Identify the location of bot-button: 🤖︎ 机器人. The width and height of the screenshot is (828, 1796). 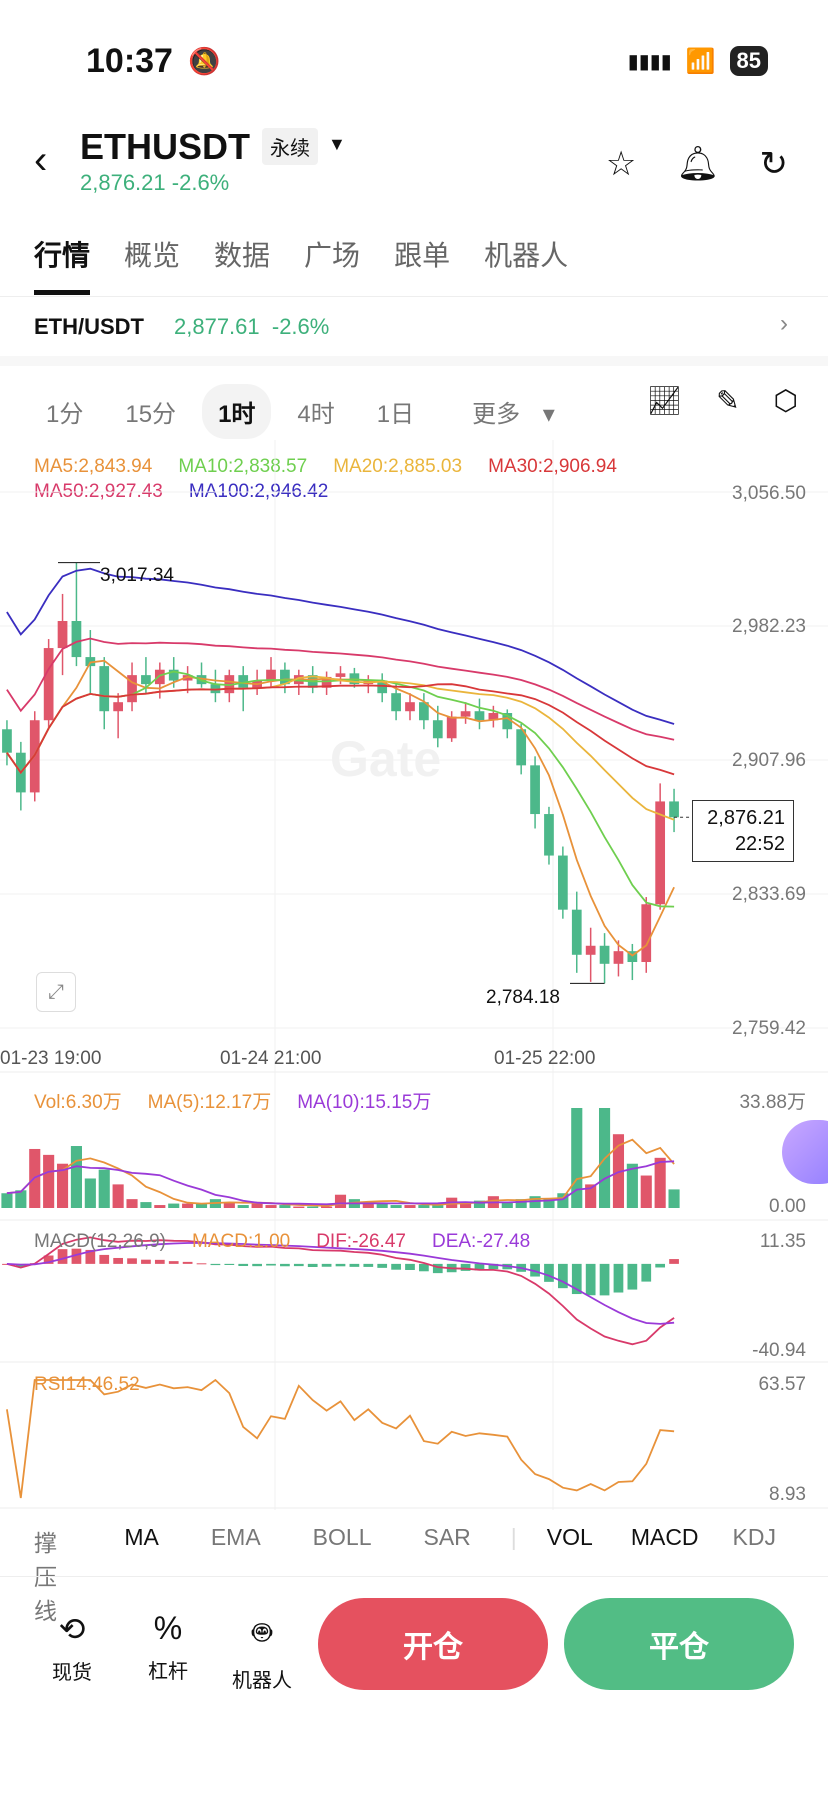
(262, 1651).